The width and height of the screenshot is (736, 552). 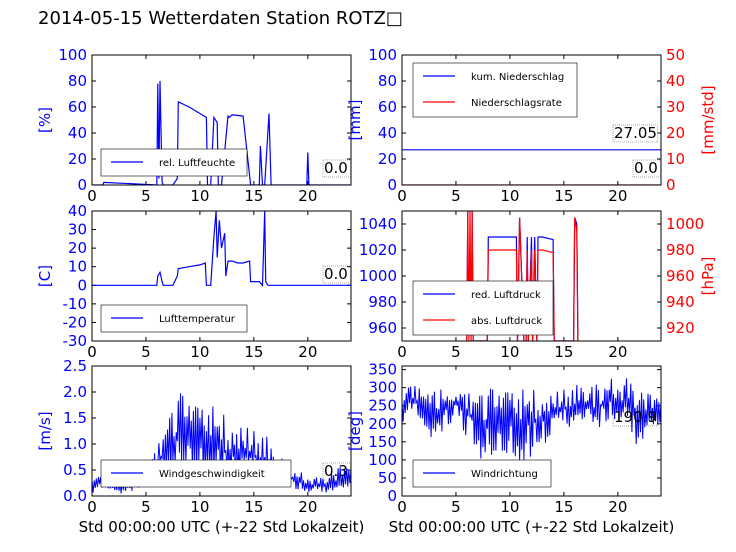 What do you see at coordinates (675, 55) in the screenshot?
I see `y2-tick-label: 50` at bounding box center [675, 55].